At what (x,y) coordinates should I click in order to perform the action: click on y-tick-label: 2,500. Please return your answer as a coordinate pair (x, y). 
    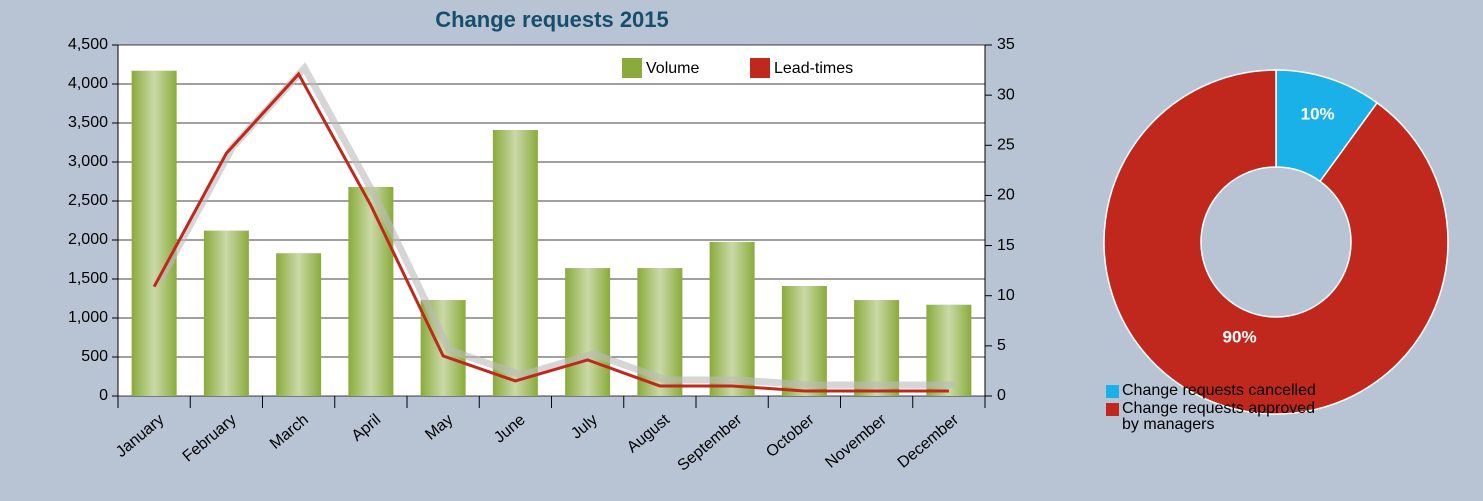
    Looking at the image, I should click on (88, 200).